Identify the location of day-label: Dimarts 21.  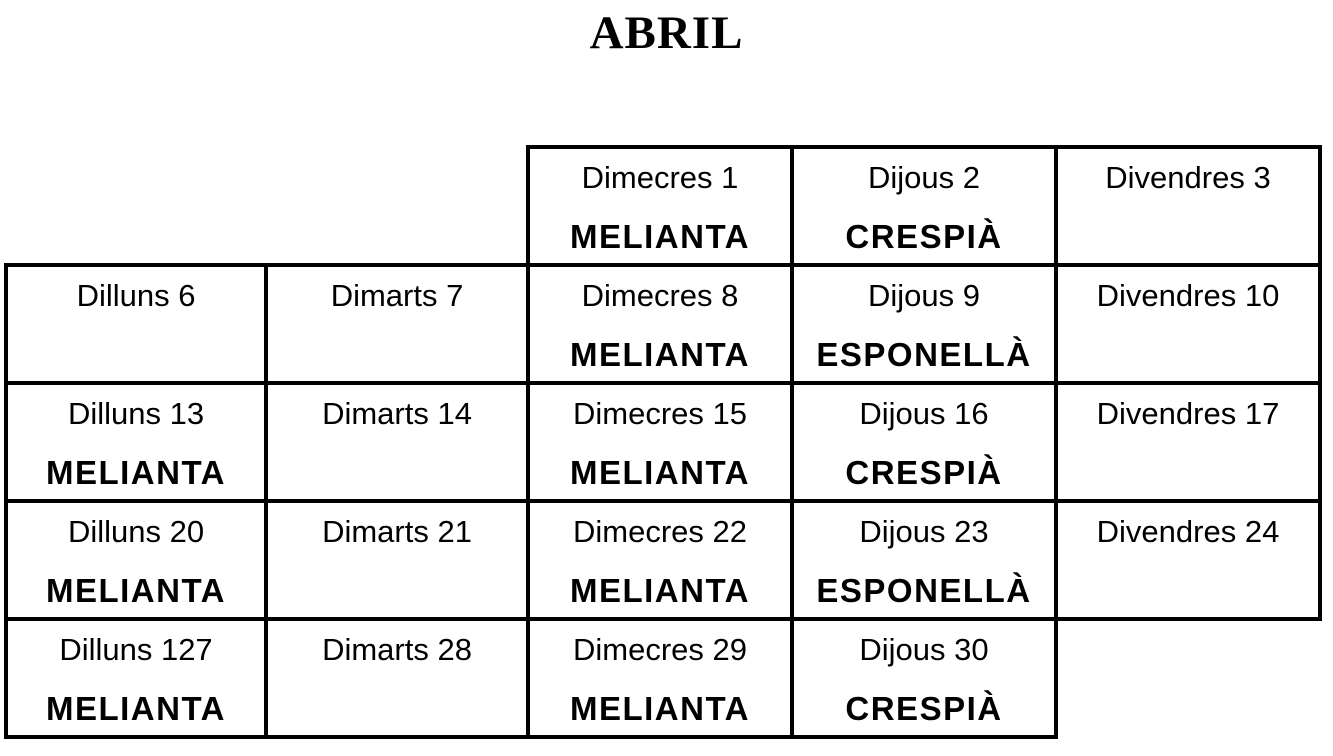
(397, 531).